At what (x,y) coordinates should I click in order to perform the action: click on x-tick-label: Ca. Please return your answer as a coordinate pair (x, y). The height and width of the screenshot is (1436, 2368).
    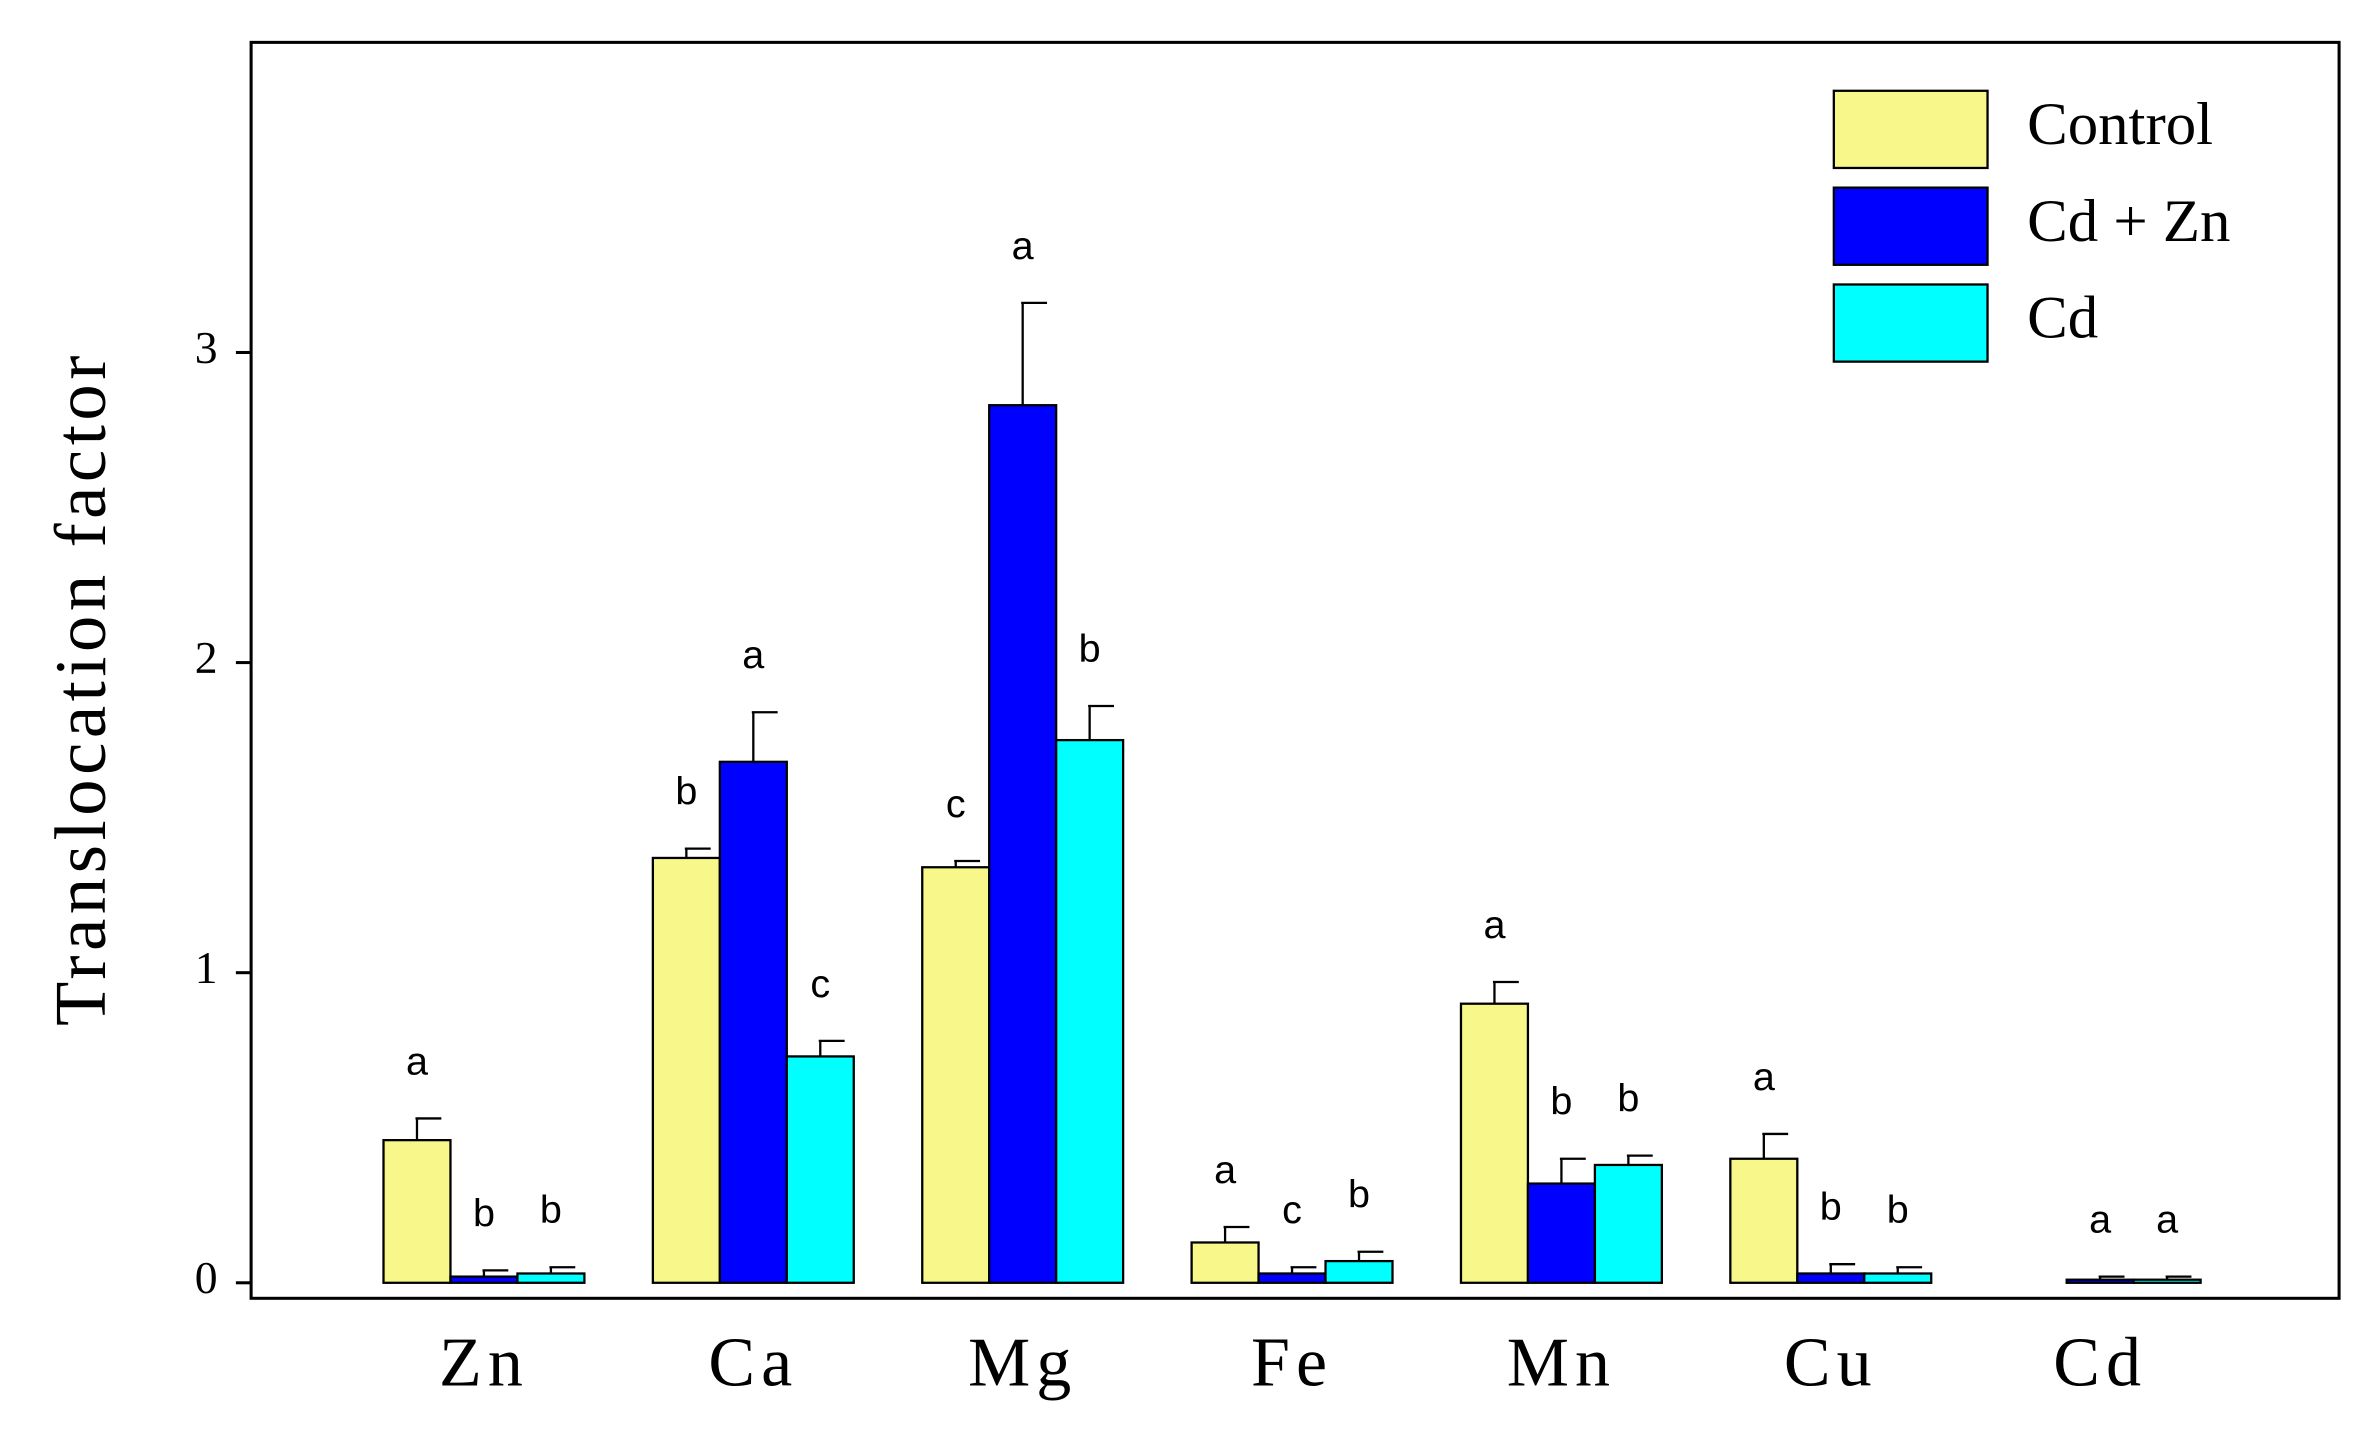
    Looking at the image, I should click on (753, 1363).